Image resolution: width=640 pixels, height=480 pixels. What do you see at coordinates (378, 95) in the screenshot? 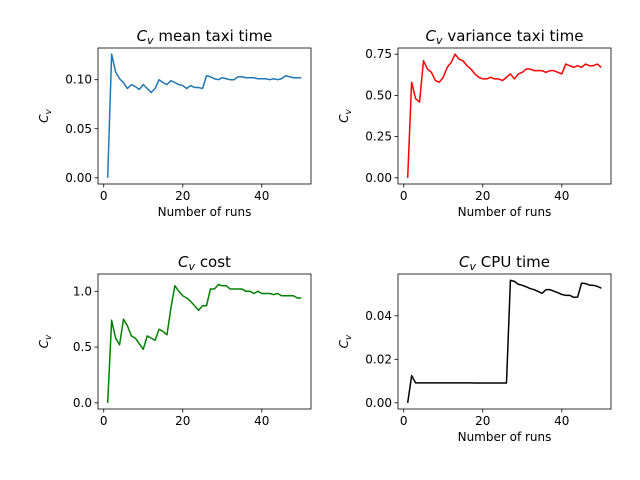
I see `y-tick-label: 0.50` at bounding box center [378, 95].